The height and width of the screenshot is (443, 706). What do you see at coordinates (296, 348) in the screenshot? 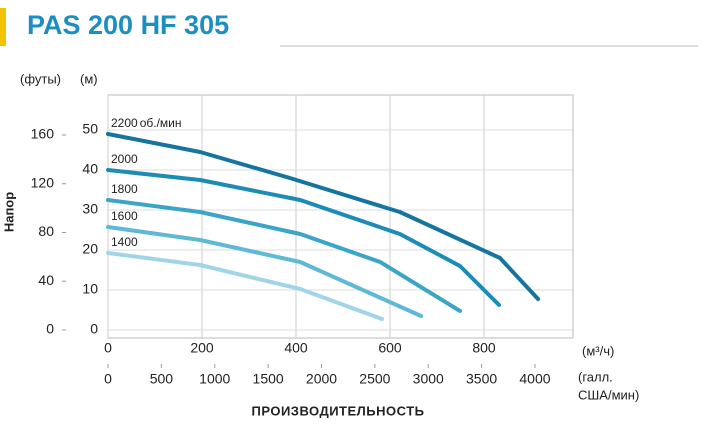
I see `x-tick-label: 400` at bounding box center [296, 348].